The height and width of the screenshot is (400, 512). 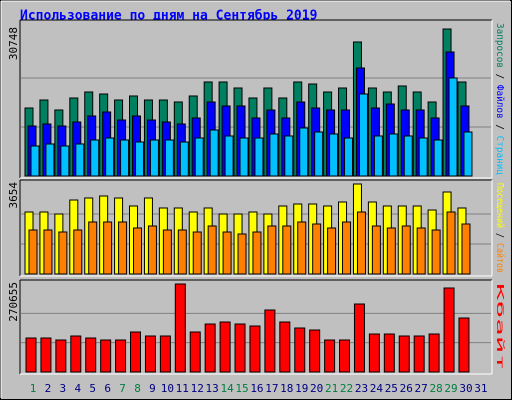 What do you see at coordinates (107, 388) in the screenshot?
I see `x-tick-label: 6` at bounding box center [107, 388].